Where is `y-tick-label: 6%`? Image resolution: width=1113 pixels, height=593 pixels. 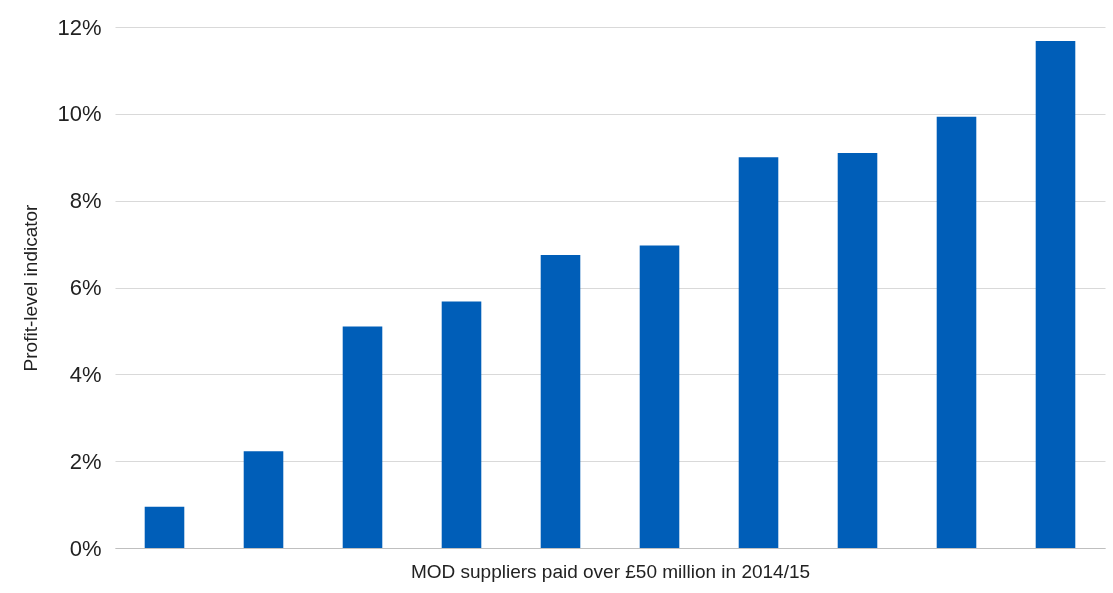 y-tick-label: 6% is located at coordinates (85, 287).